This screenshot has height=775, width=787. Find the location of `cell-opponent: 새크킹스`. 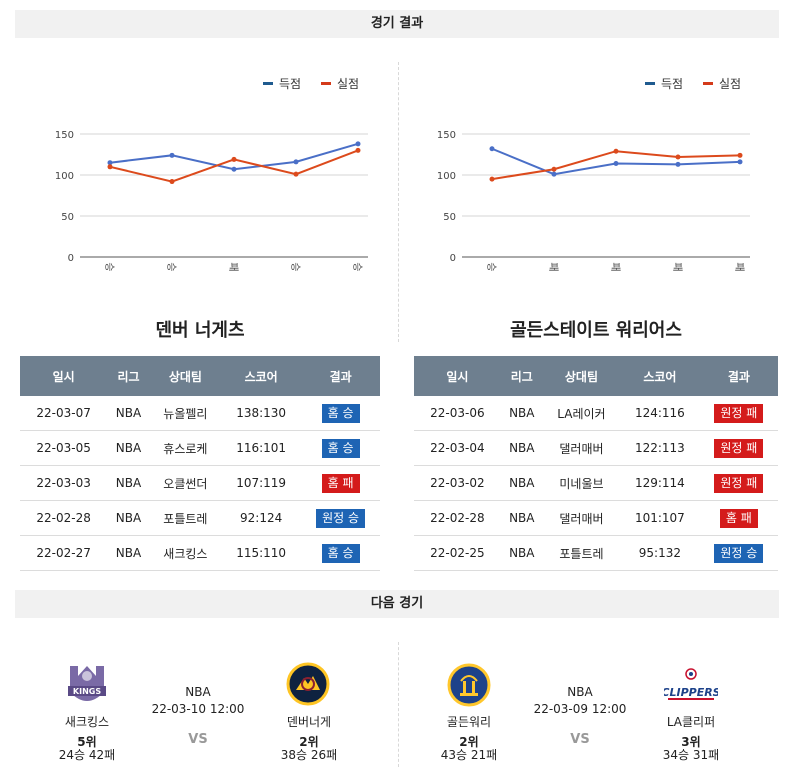

cell-opponent: 새크킹스 is located at coordinates (185, 553).